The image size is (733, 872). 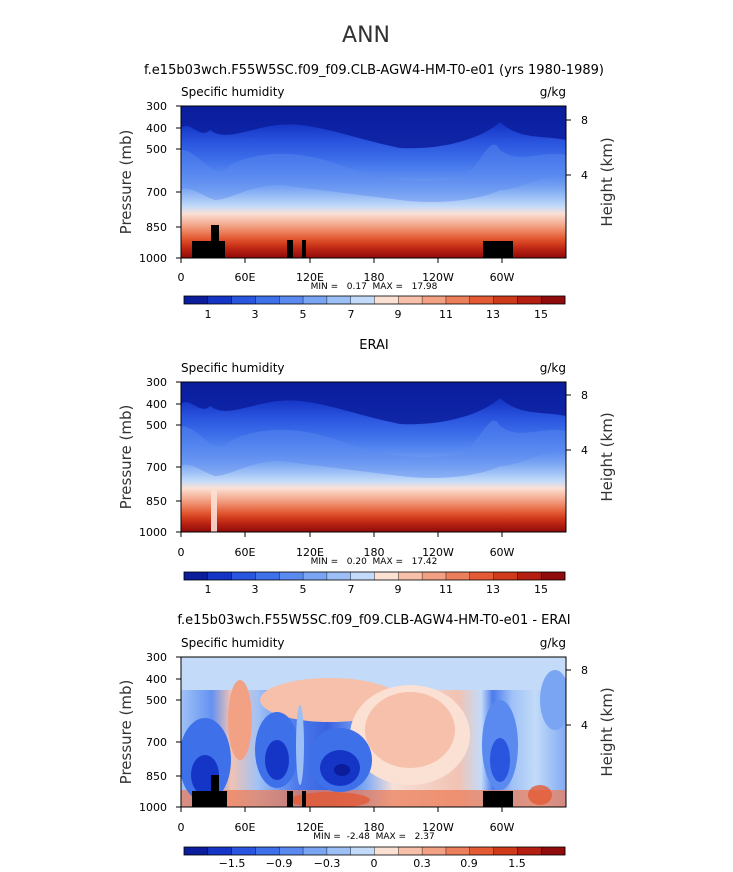 What do you see at coordinates (233, 368) in the screenshot?
I see `panel-2-variable: Specific humidity` at bounding box center [233, 368].